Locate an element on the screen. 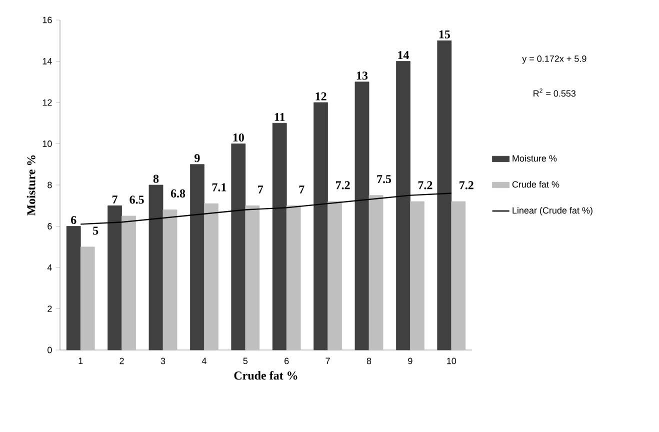 The width and height of the screenshot is (659, 432). x-tick-label: 1 is located at coordinates (80, 361).